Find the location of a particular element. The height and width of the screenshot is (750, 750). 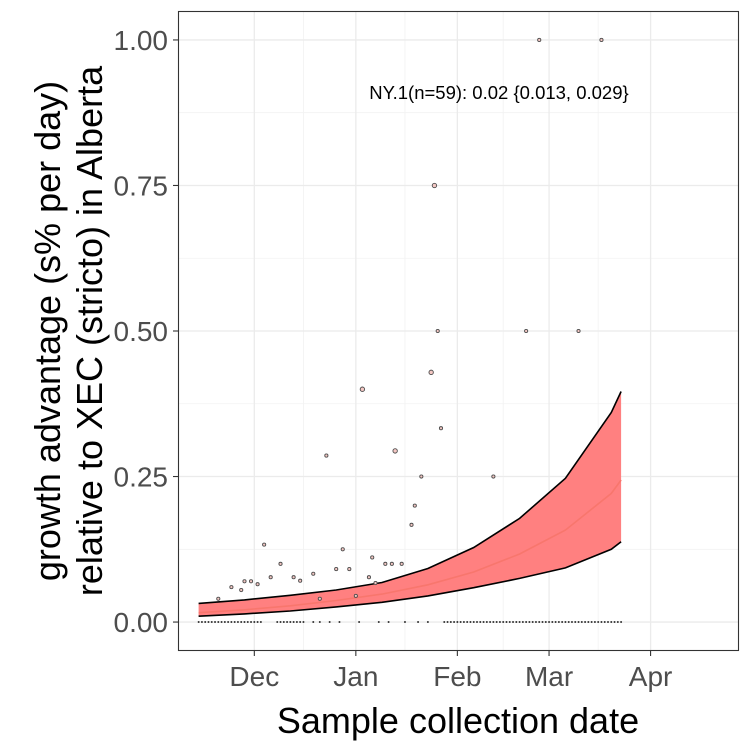

y-axis-title-line2: relative to XEC (stricto) in Alberta is located at coordinates (89, 330).